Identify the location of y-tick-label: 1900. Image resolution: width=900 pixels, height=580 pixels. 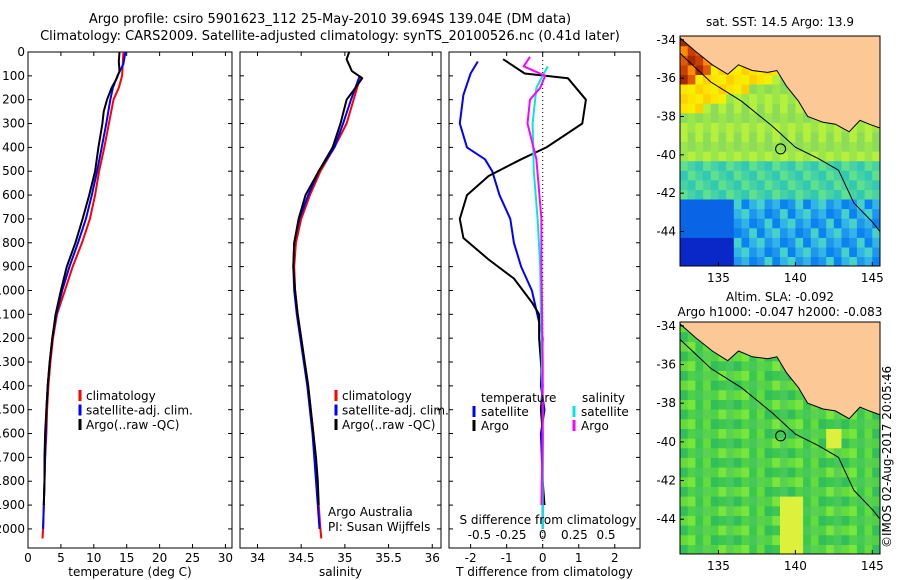
(12, 505).